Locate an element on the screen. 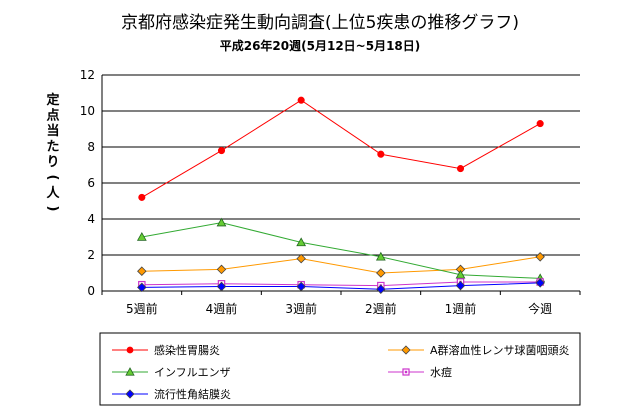 The width and height of the screenshot is (639, 415). y-axis-ticks: 0 2 4 6 8 10 12 is located at coordinates (87, 183).